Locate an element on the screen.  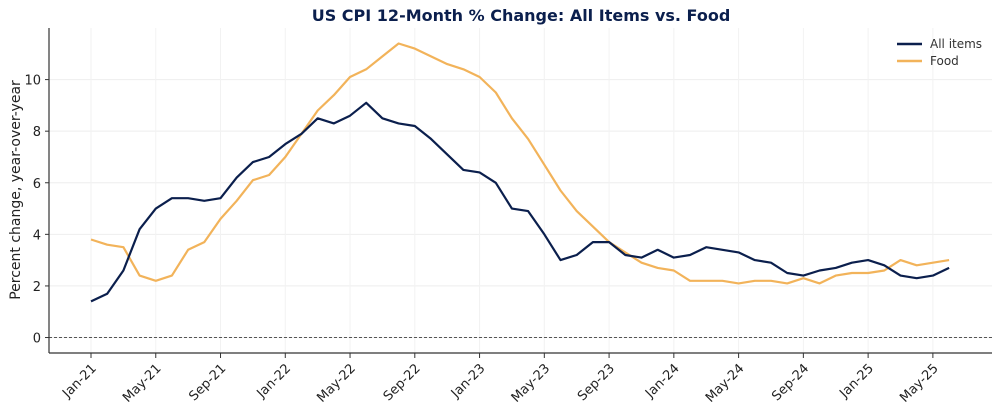
x-tick-label: Jan-21 is located at coordinates (79, 381).